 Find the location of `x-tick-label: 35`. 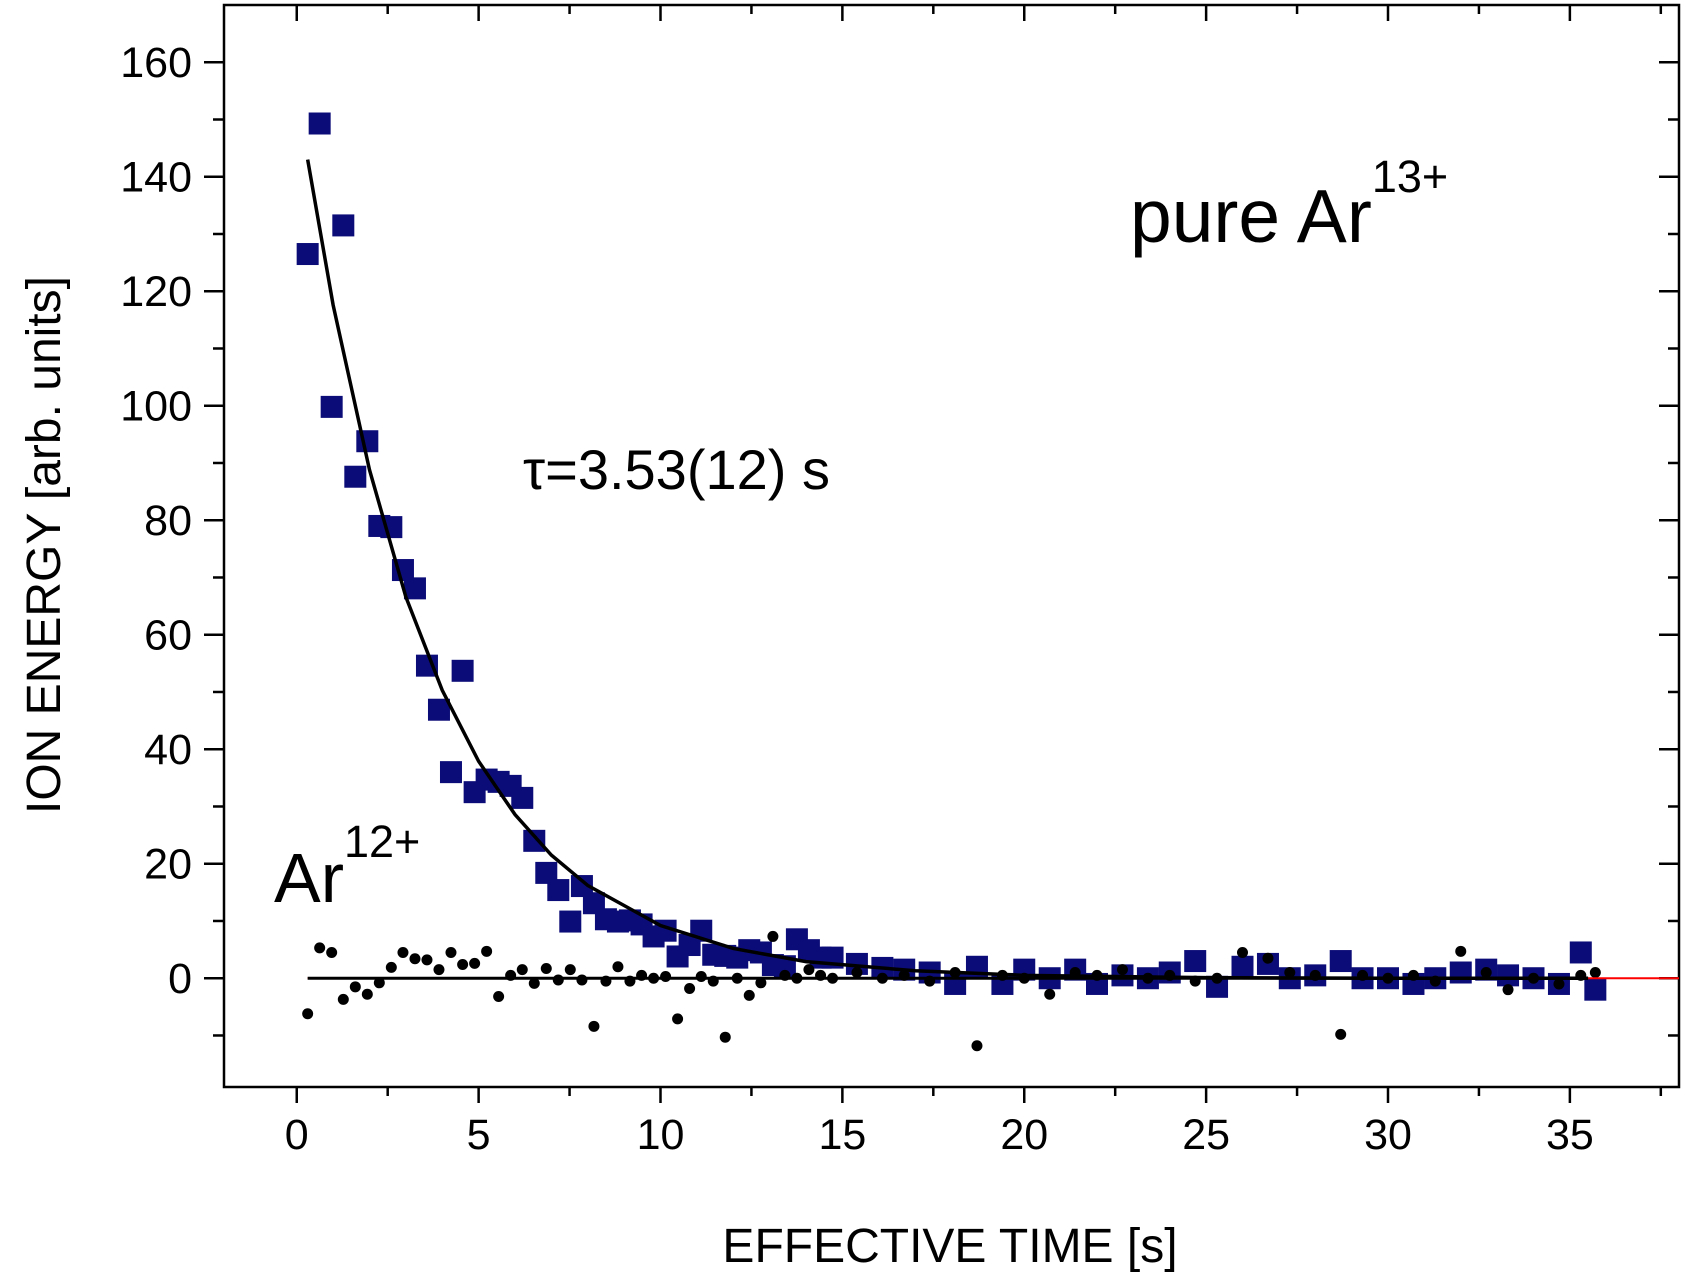

x-tick-label: 35 is located at coordinates (1570, 1135).